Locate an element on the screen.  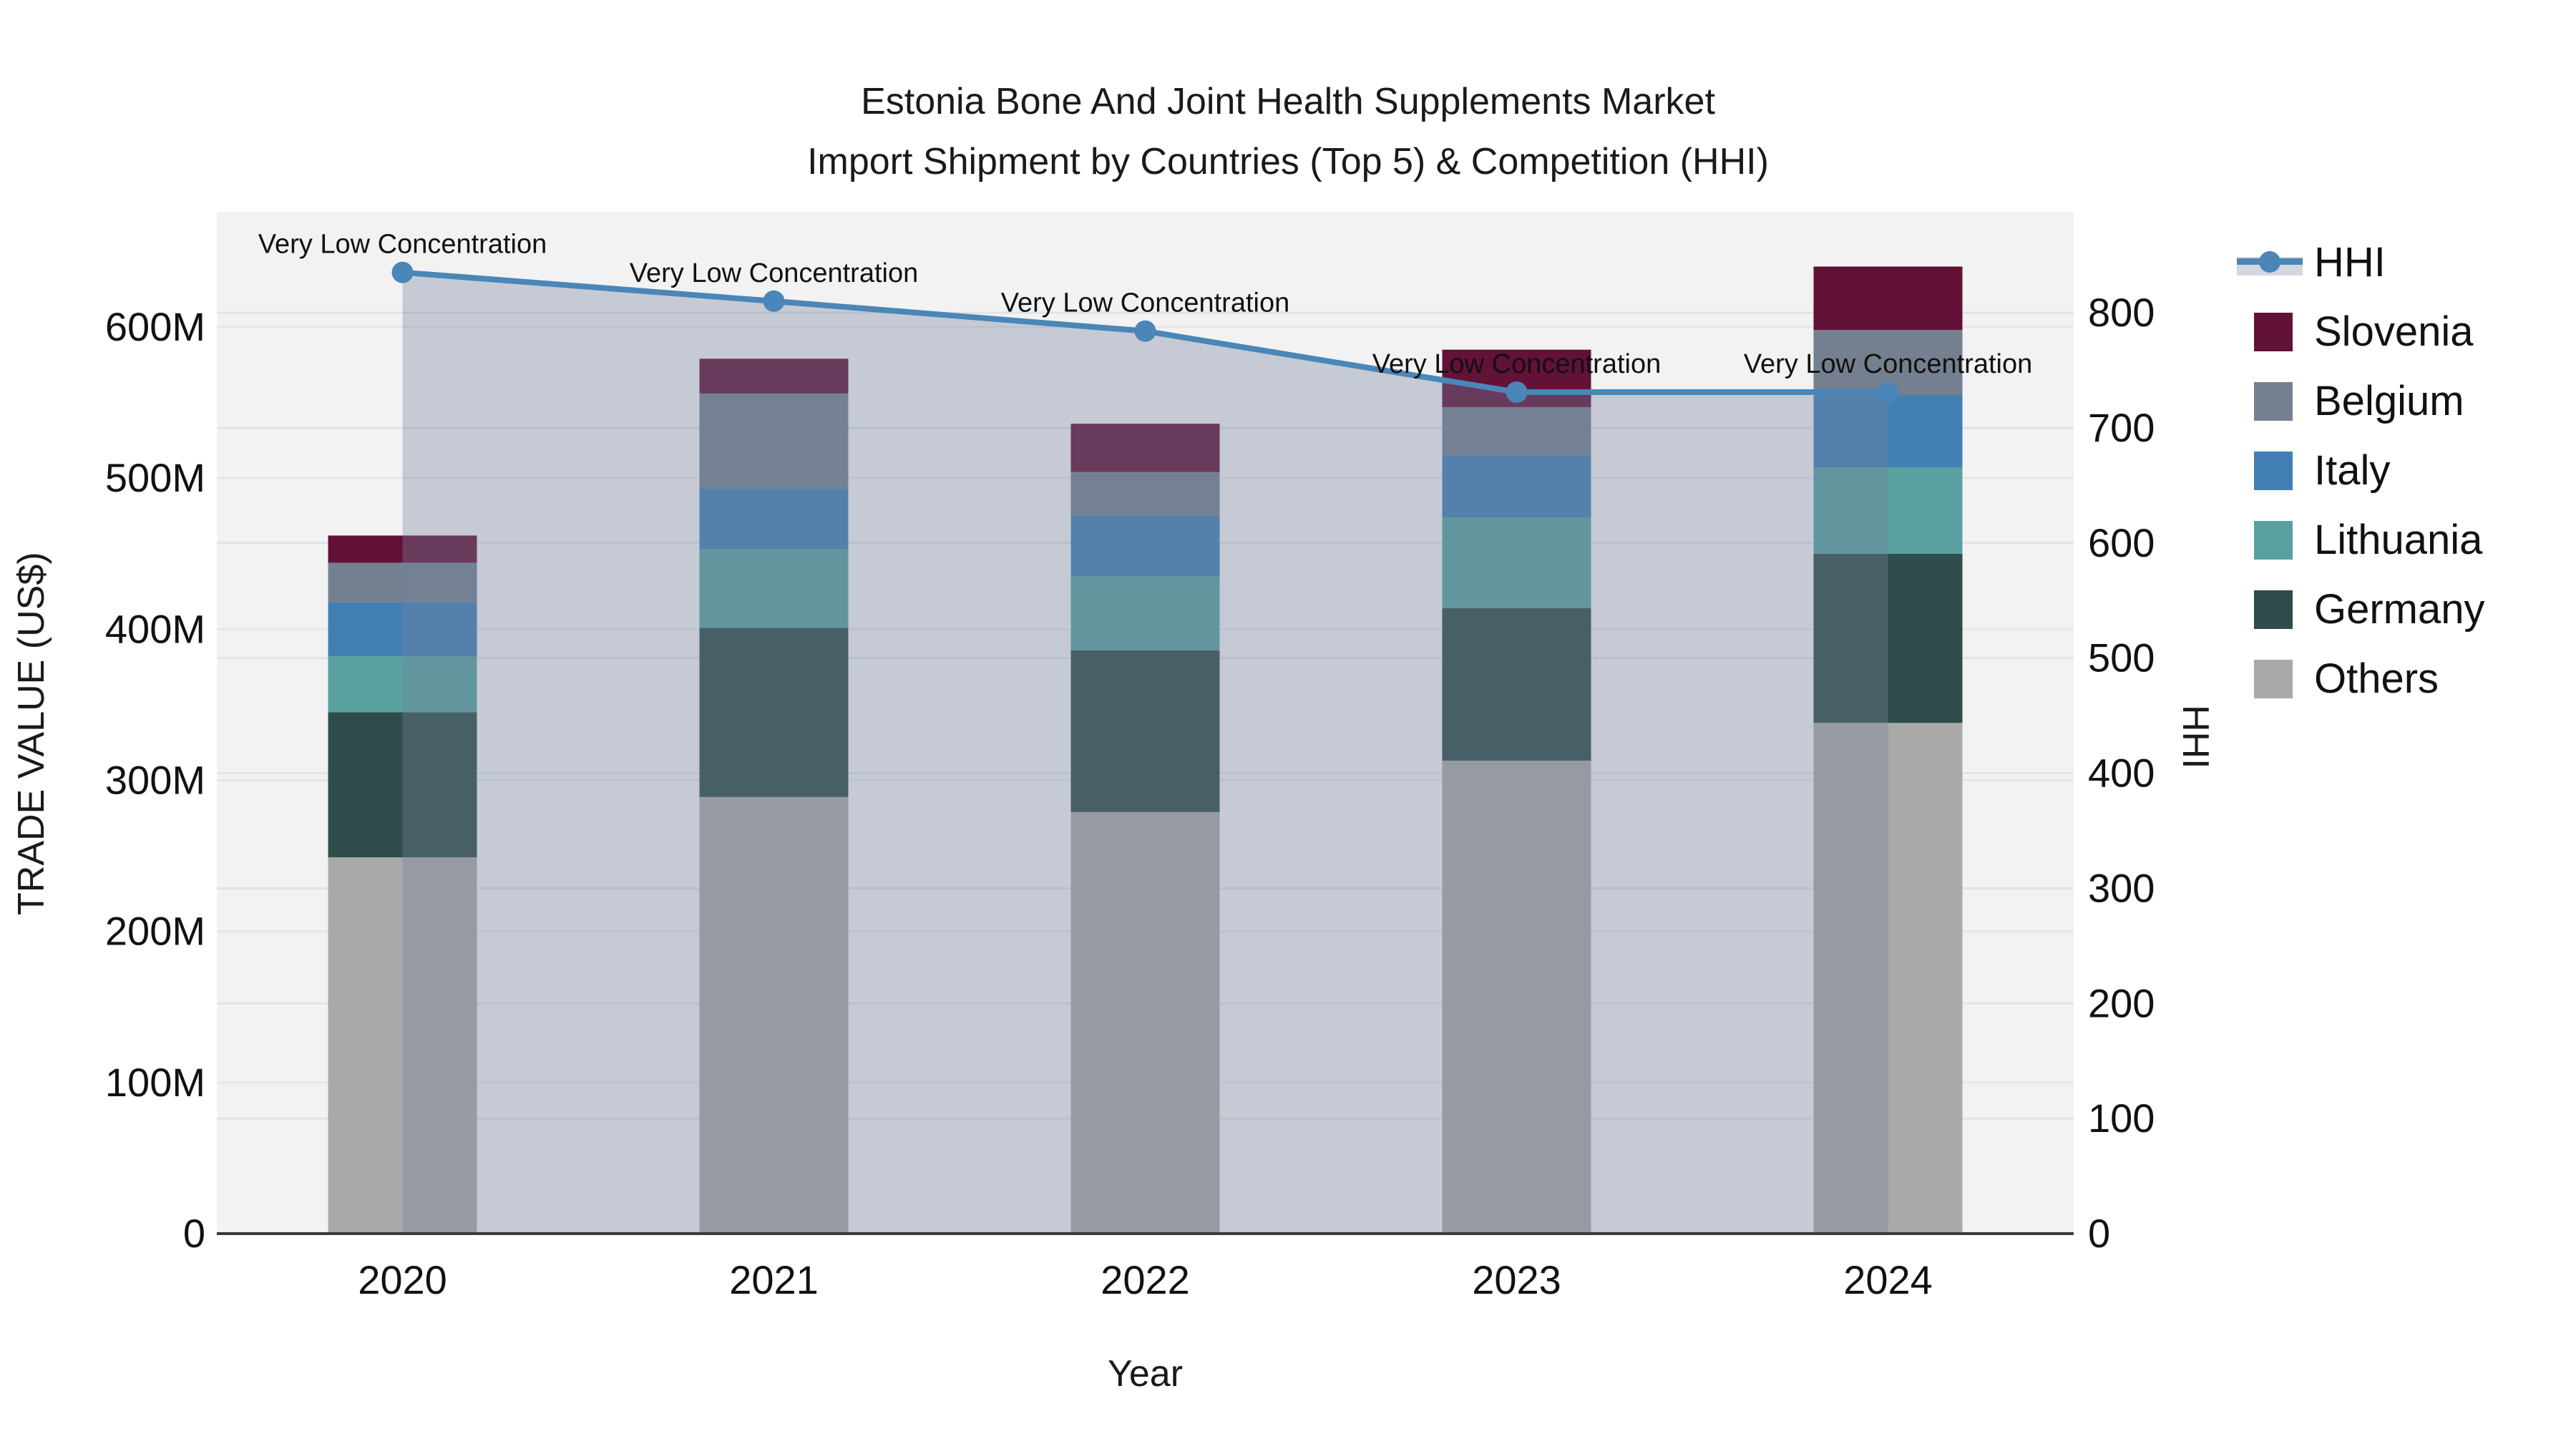
legend-item-slovenia: Slovenia is located at coordinates (2369, 331).